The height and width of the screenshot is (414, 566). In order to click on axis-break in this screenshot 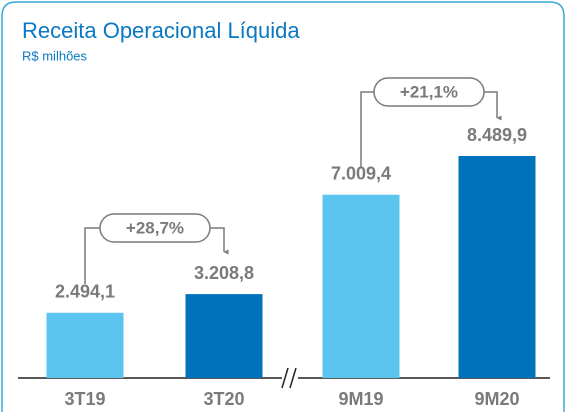, I will do `click(289, 378)`.